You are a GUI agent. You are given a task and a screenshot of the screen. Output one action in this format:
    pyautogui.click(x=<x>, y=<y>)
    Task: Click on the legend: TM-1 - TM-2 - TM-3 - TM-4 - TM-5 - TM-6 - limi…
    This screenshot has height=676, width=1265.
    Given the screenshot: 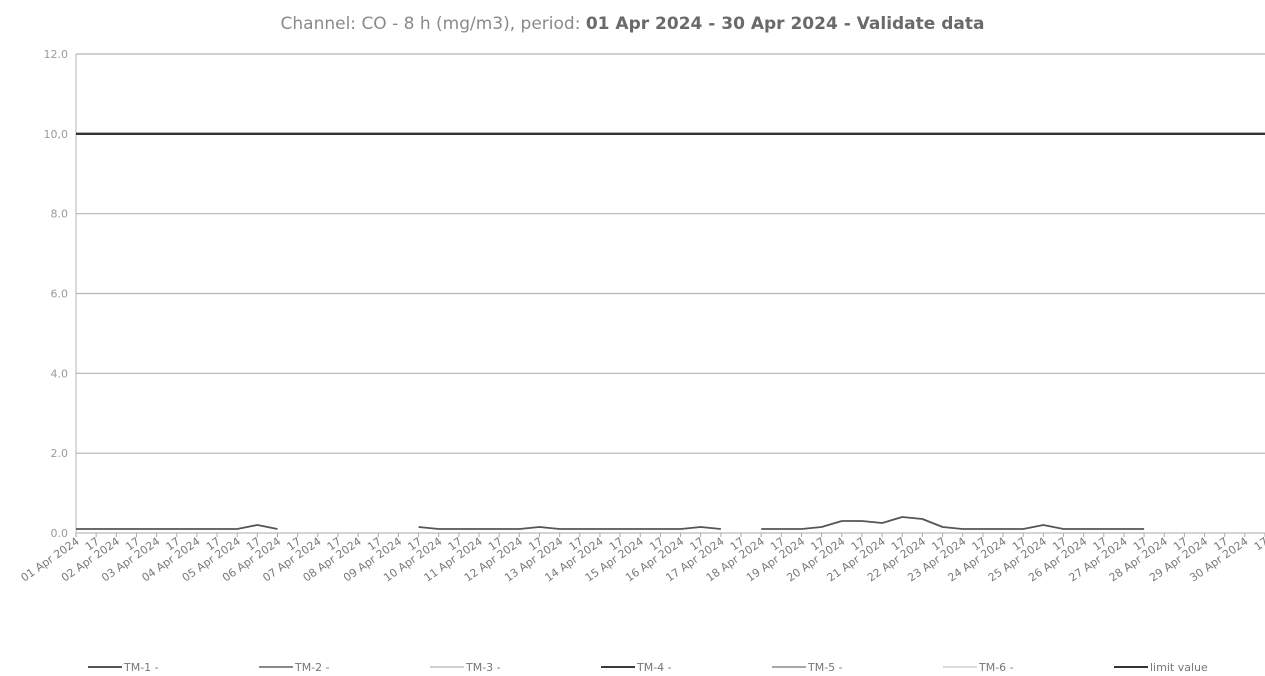 What is the action you would take?
    pyautogui.click(x=648, y=667)
    